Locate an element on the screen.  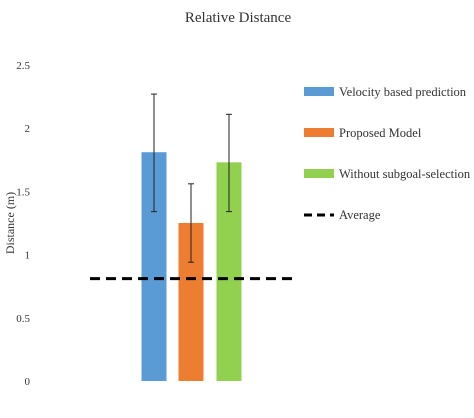
y-tick-label: 0.5 is located at coordinates (23, 319).